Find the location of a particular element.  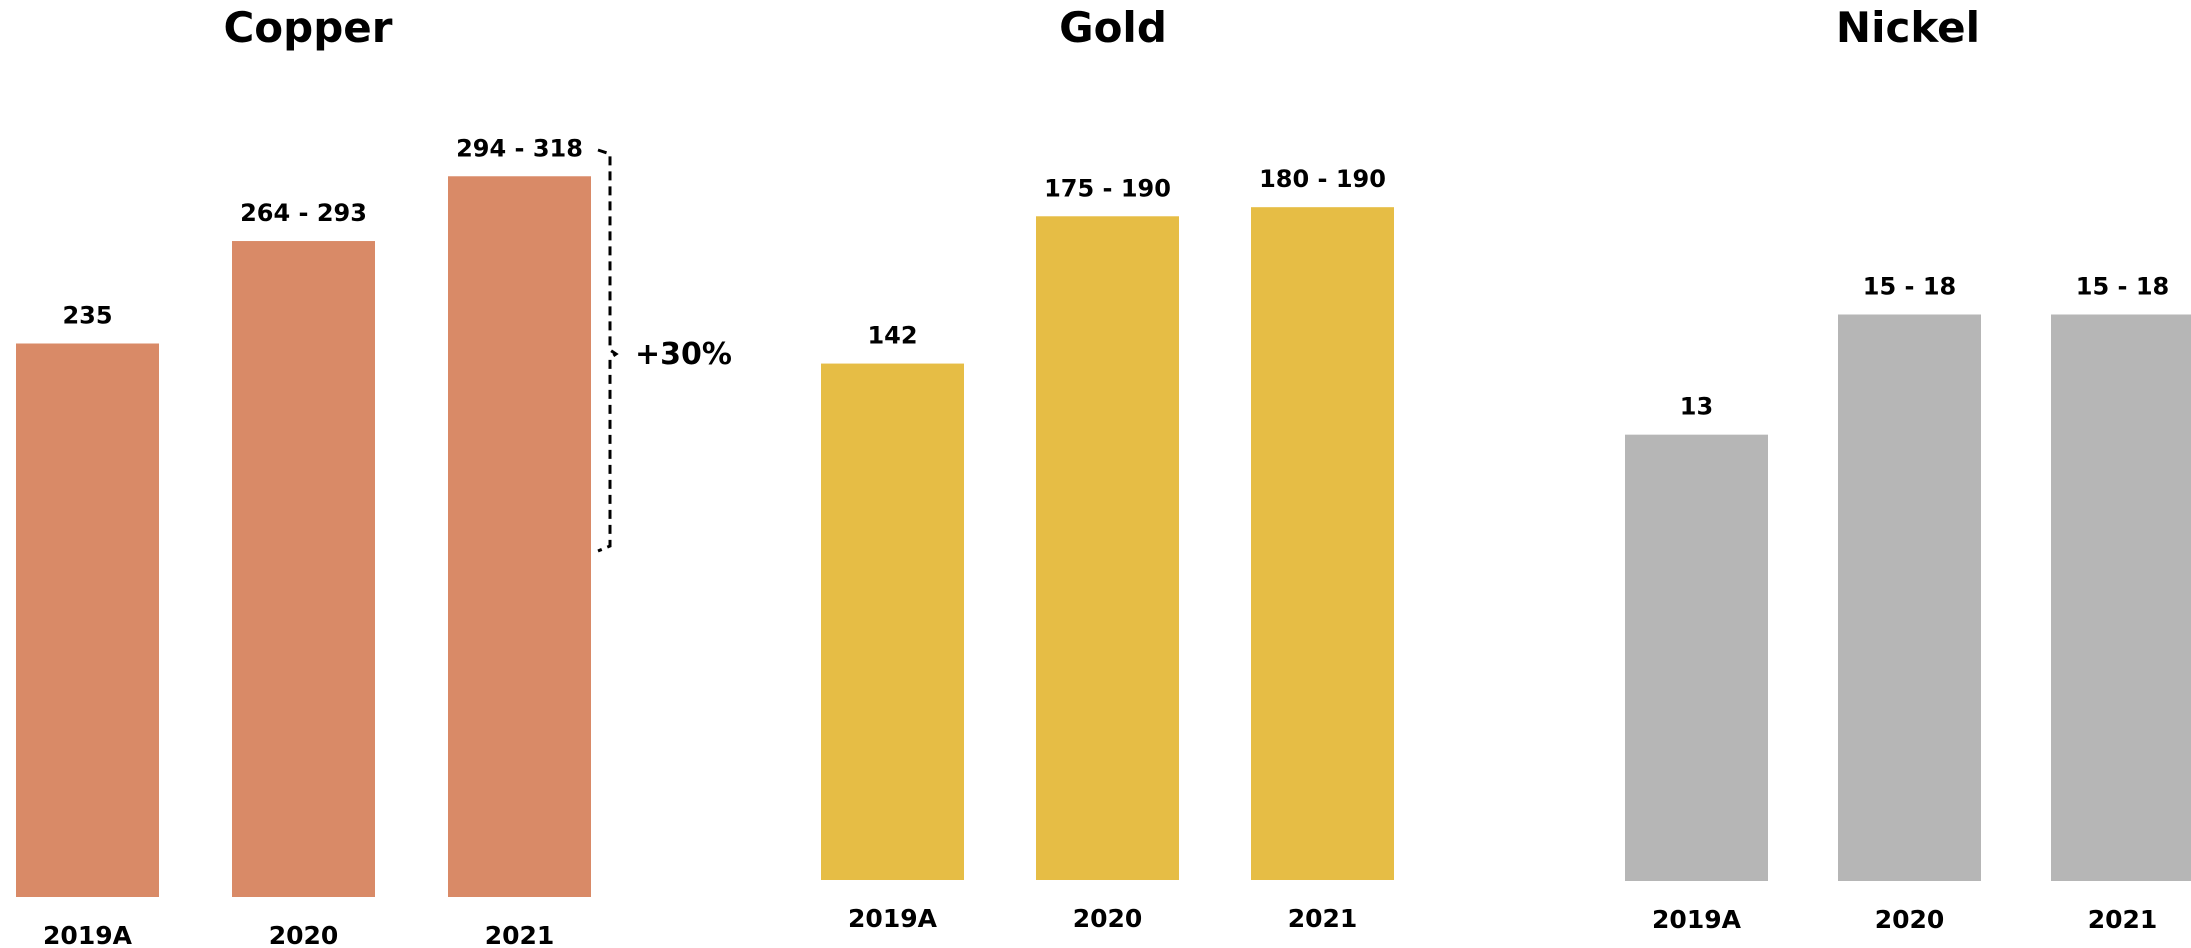

nickel-category-label-2020: 2020 is located at coordinates (1910, 919).